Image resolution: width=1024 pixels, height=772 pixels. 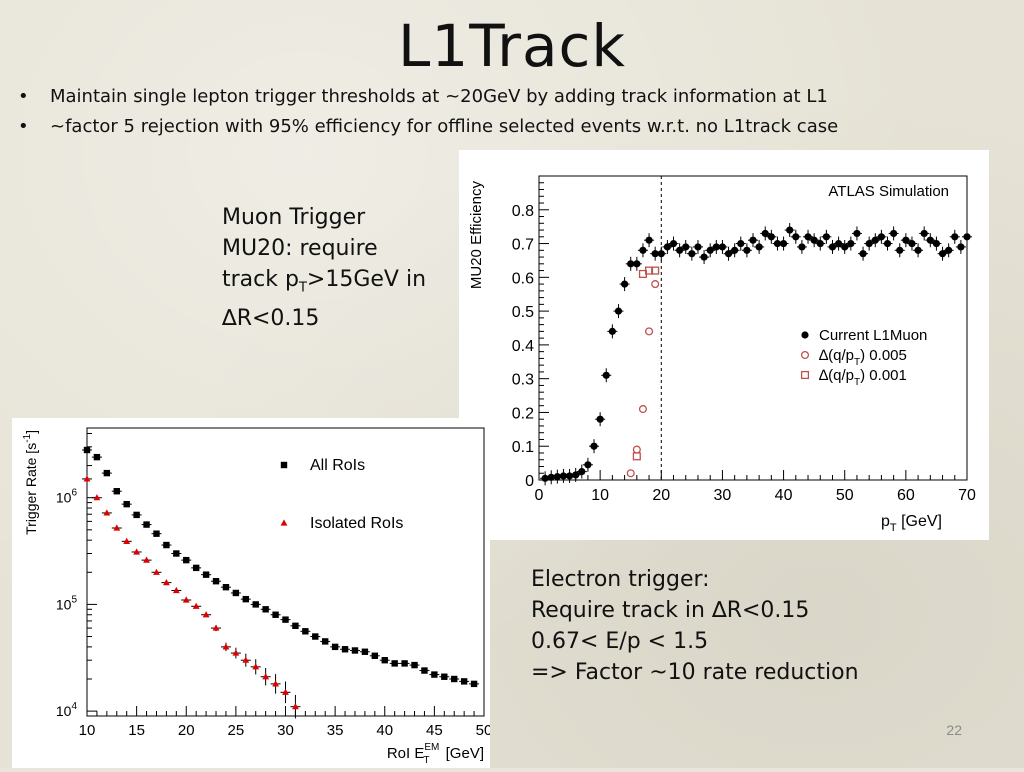 I want to click on x-axis-label-sub: T, so click(x=426, y=760).